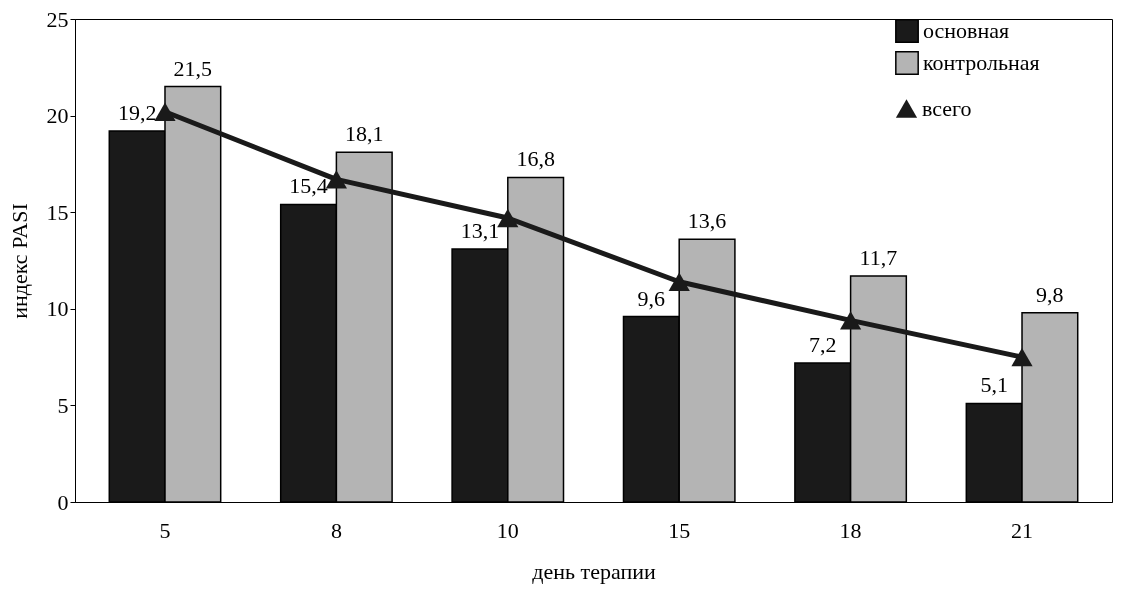 This screenshot has height=604, width=1139. Describe the element at coordinates (364, 134) in the screenshot. I see `data-label: 18,1` at that location.